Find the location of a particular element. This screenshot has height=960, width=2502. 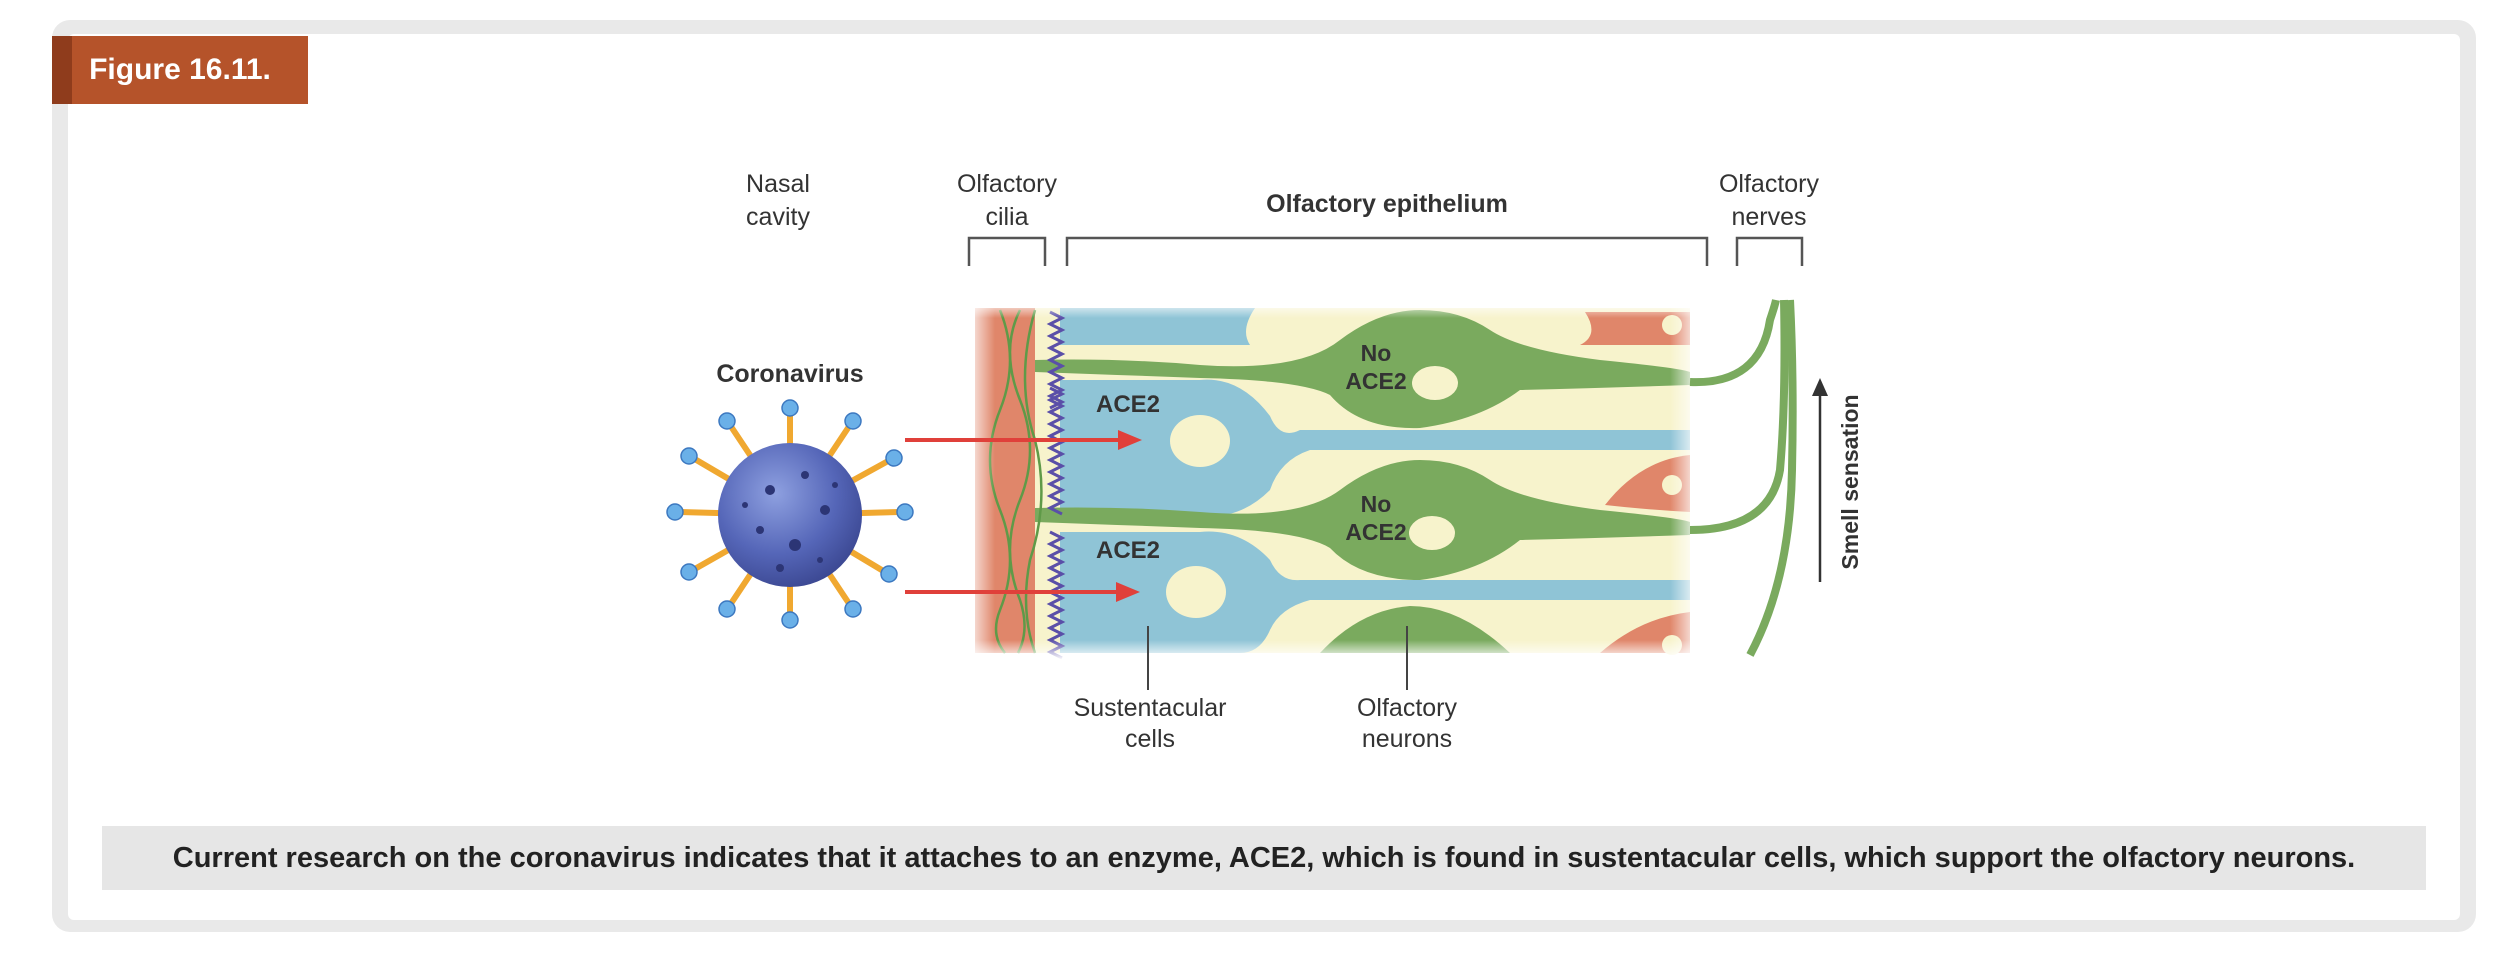

figure-label-text: Figure 16.11. is located at coordinates (180, 69).